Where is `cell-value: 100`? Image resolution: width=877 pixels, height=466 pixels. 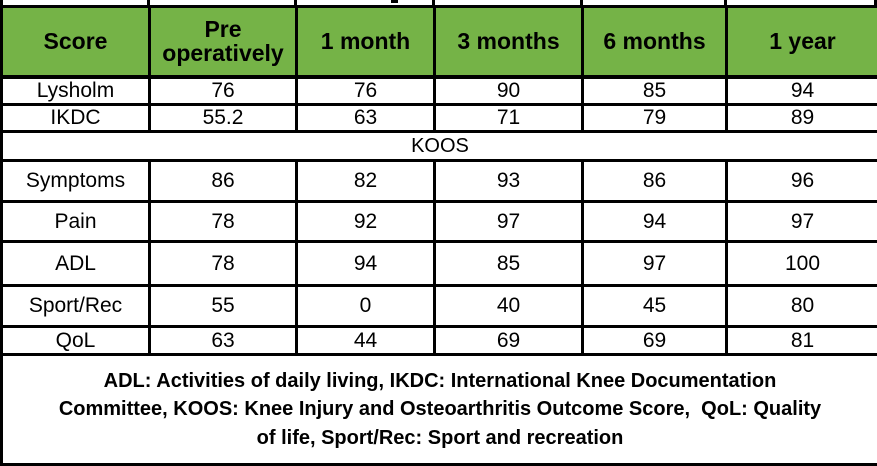
cell-value: 100 is located at coordinates (801, 264).